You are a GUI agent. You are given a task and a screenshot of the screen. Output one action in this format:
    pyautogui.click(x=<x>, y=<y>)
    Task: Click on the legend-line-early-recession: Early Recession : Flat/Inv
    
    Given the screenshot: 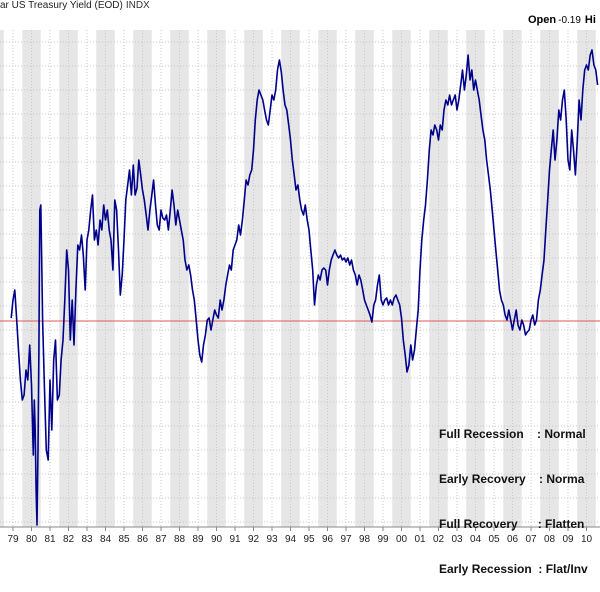 What is the action you would take?
    pyautogui.click(x=513, y=569)
    